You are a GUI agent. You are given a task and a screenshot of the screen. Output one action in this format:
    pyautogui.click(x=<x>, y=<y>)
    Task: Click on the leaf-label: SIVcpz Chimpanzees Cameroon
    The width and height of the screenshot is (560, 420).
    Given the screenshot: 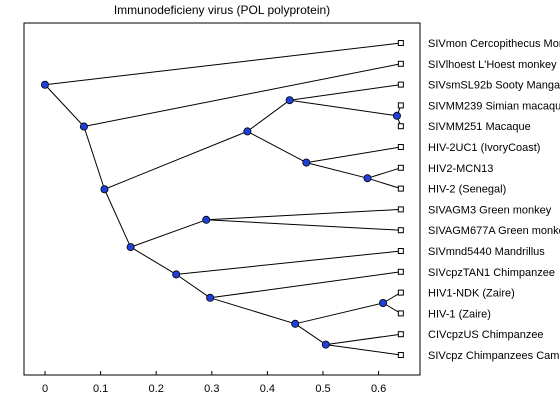 What is the action you would take?
    pyautogui.click(x=494, y=356)
    